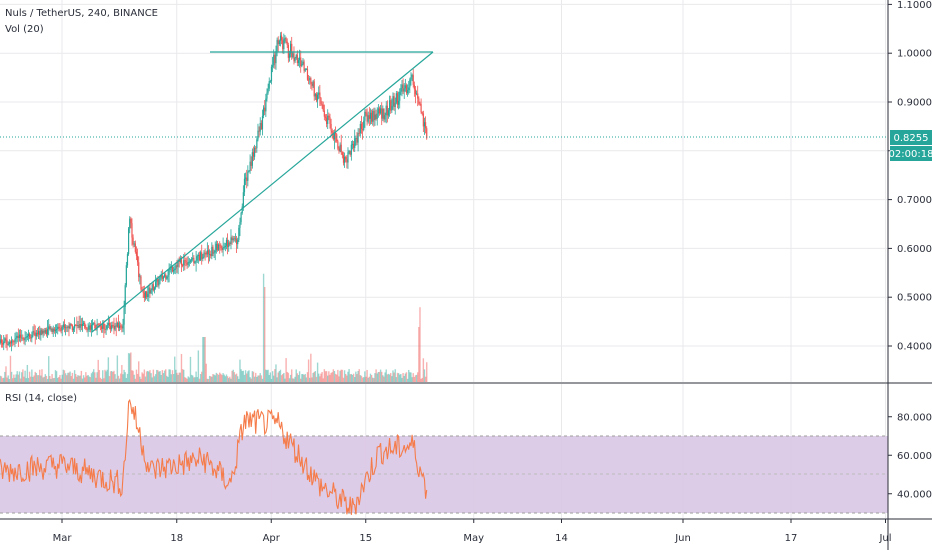  What do you see at coordinates (914, 249) in the screenshot?
I see `price-tick-label: 0.6000` at bounding box center [914, 249].